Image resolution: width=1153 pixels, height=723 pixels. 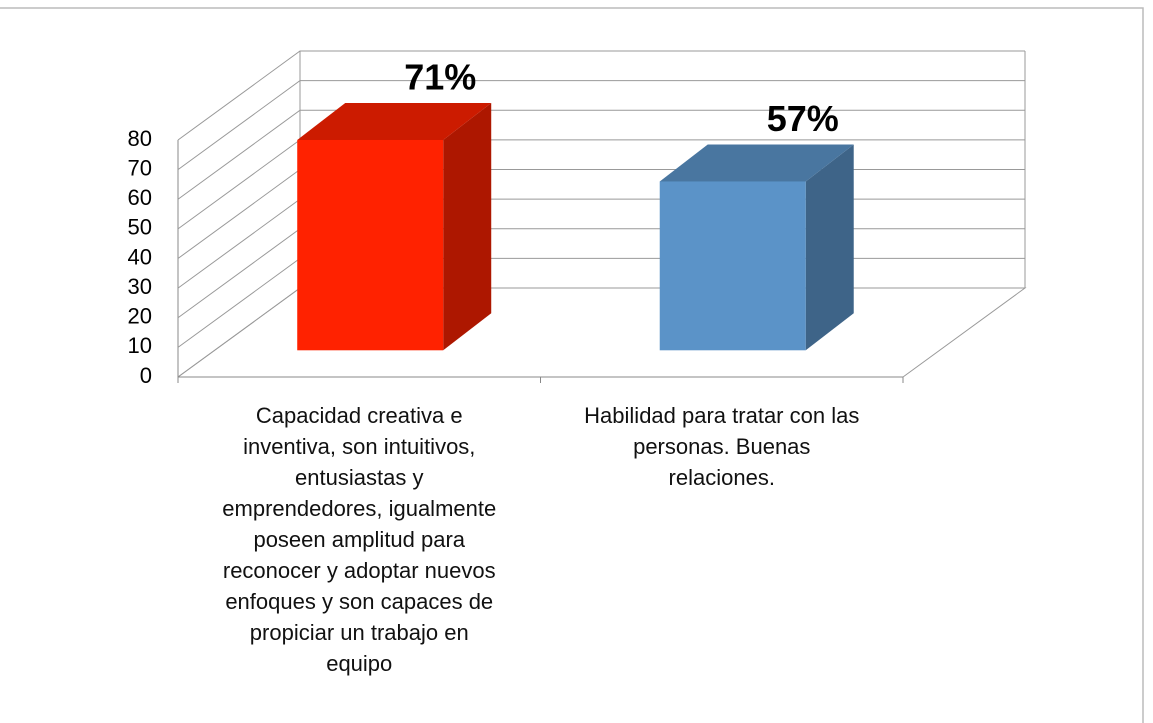 I want to click on value-label: 57%, so click(x=803, y=118).